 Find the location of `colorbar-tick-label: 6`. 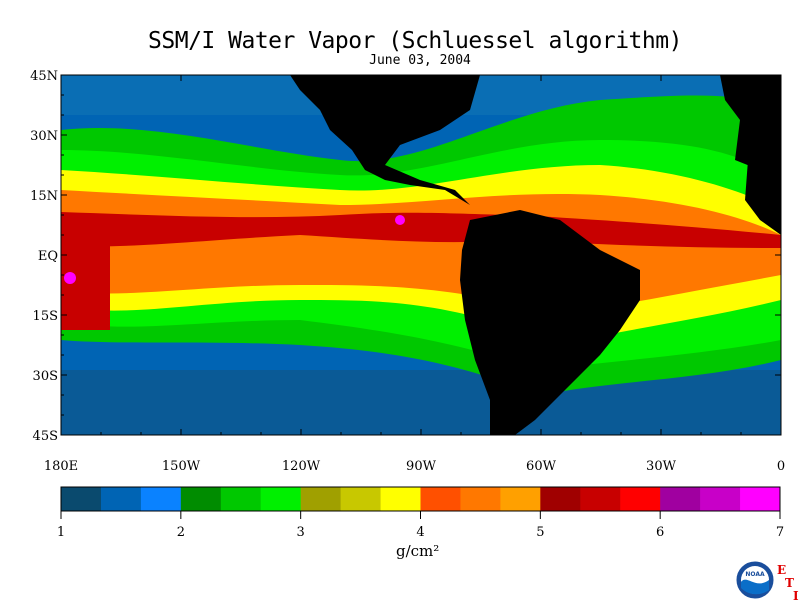

colorbar-tick-label: 6 is located at coordinates (660, 532).